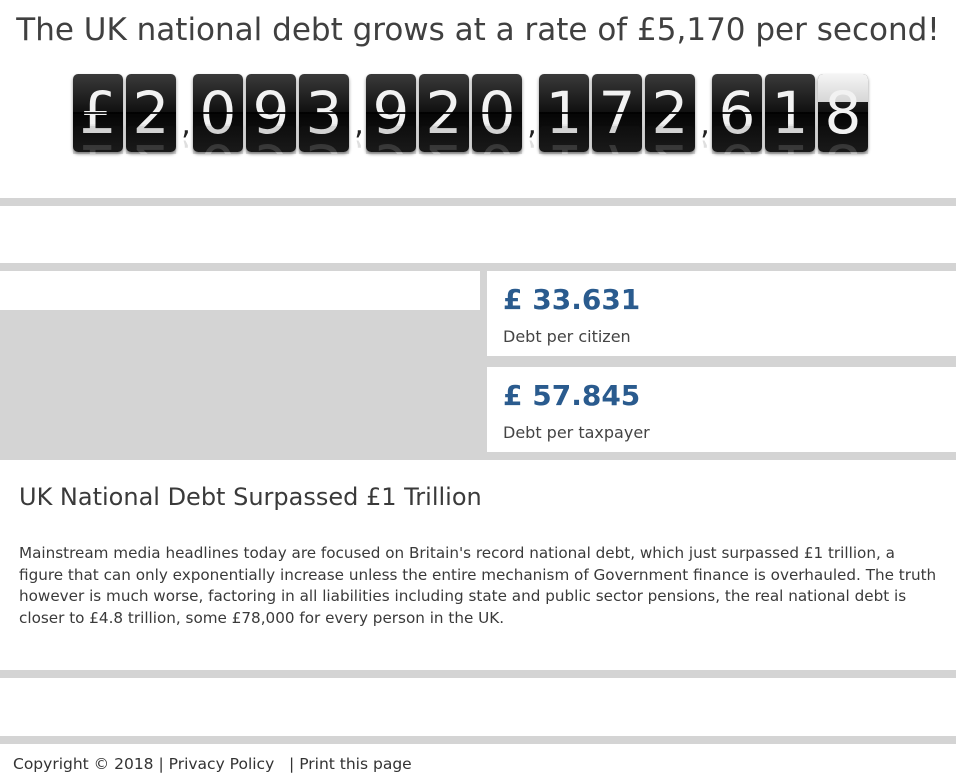 Image resolution: width=956 pixels, height=781 pixels. What do you see at coordinates (721, 409) in the screenshot?
I see `stat-debt-per-taxpayer: £ 57.845 Debt per taxpayer` at bounding box center [721, 409].